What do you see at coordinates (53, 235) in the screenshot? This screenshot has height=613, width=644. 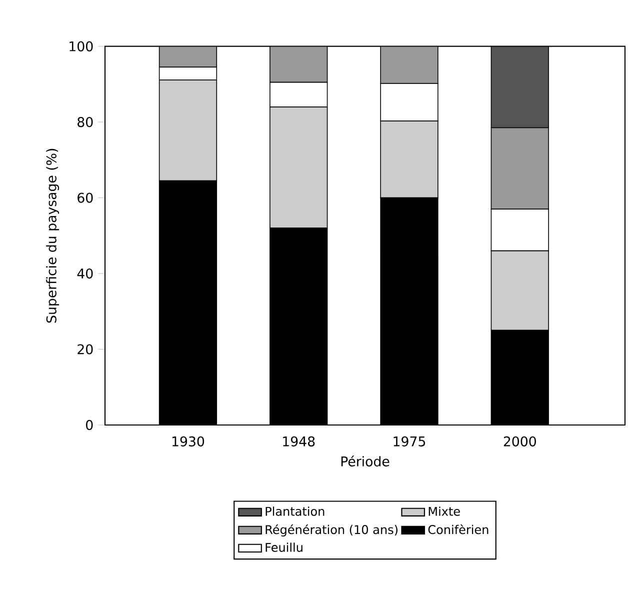 I see `y-axis-title: Superficie du paysage (%)` at bounding box center [53, 235].